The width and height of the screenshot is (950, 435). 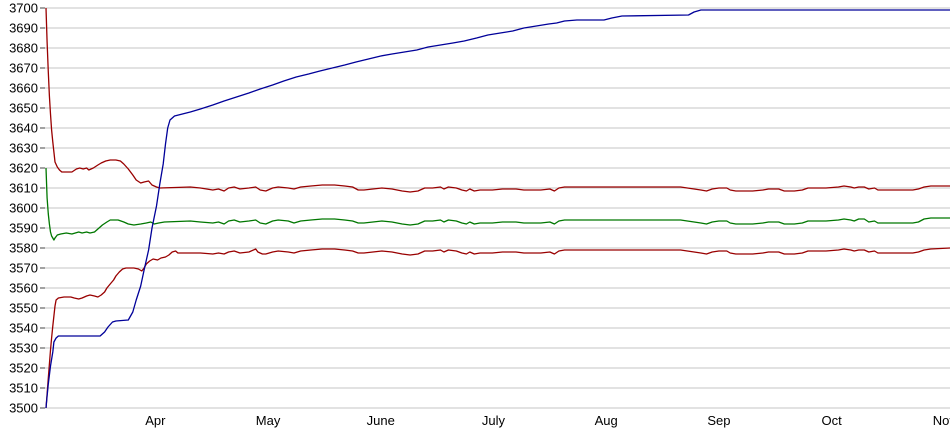 What do you see at coordinates (155, 420) in the screenshot?
I see `x-tick-label: Apr` at bounding box center [155, 420].